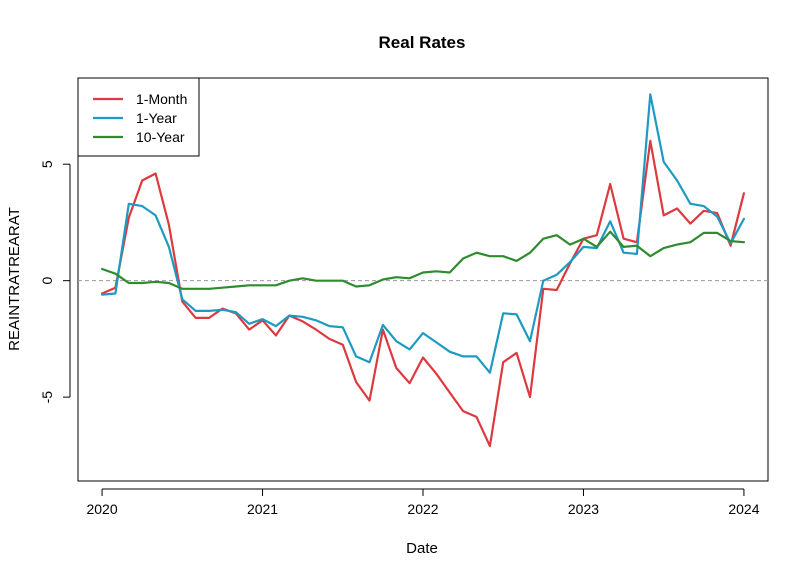 The image size is (809, 578). What do you see at coordinates (156, 118) in the screenshot?
I see `legend-label-2: 1-Year` at bounding box center [156, 118].